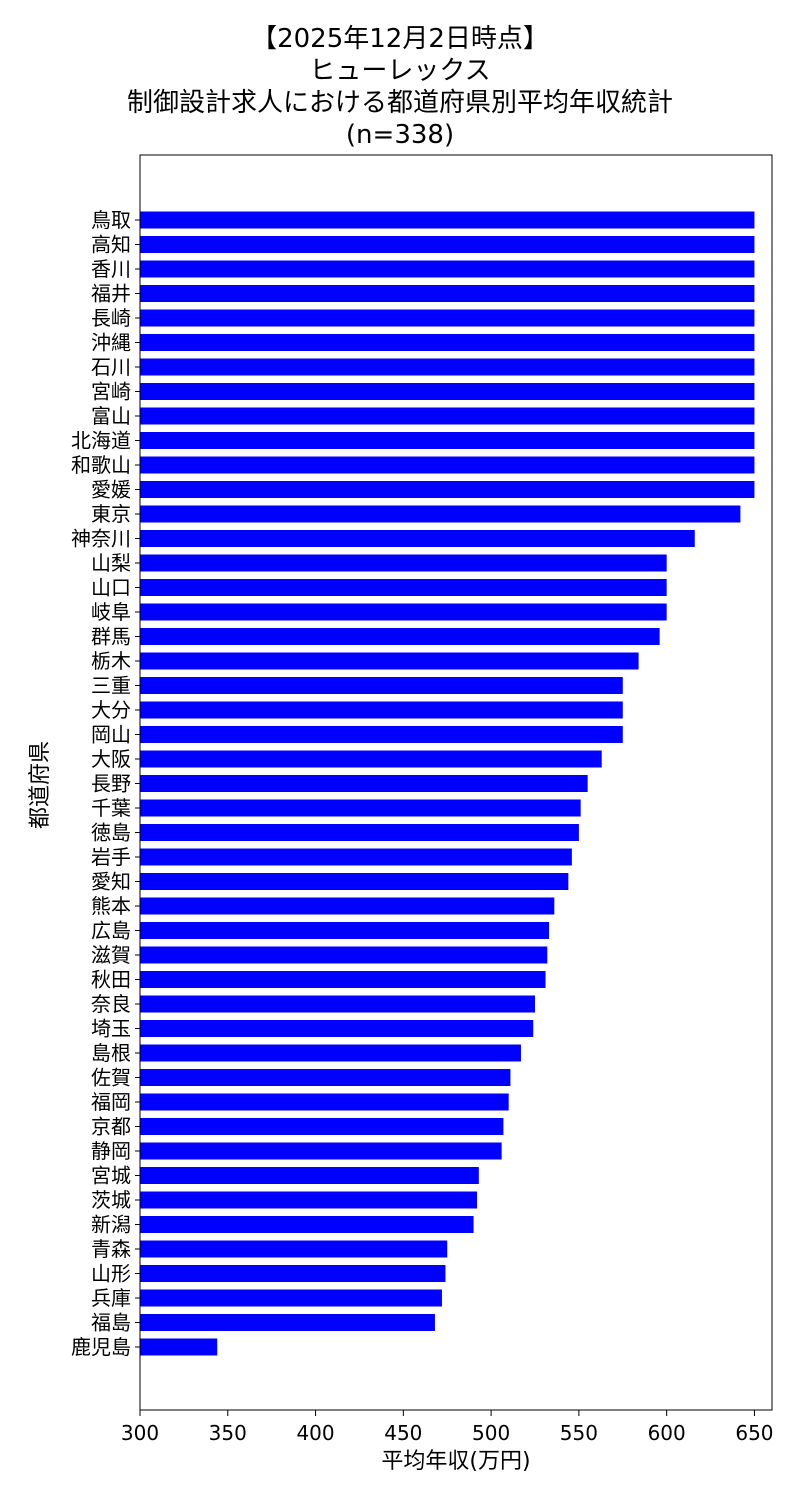 The width and height of the screenshot is (800, 1500). What do you see at coordinates (111, 1053) in the screenshot?
I see `category-label-34: 島根` at bounding box center [111, 1053].